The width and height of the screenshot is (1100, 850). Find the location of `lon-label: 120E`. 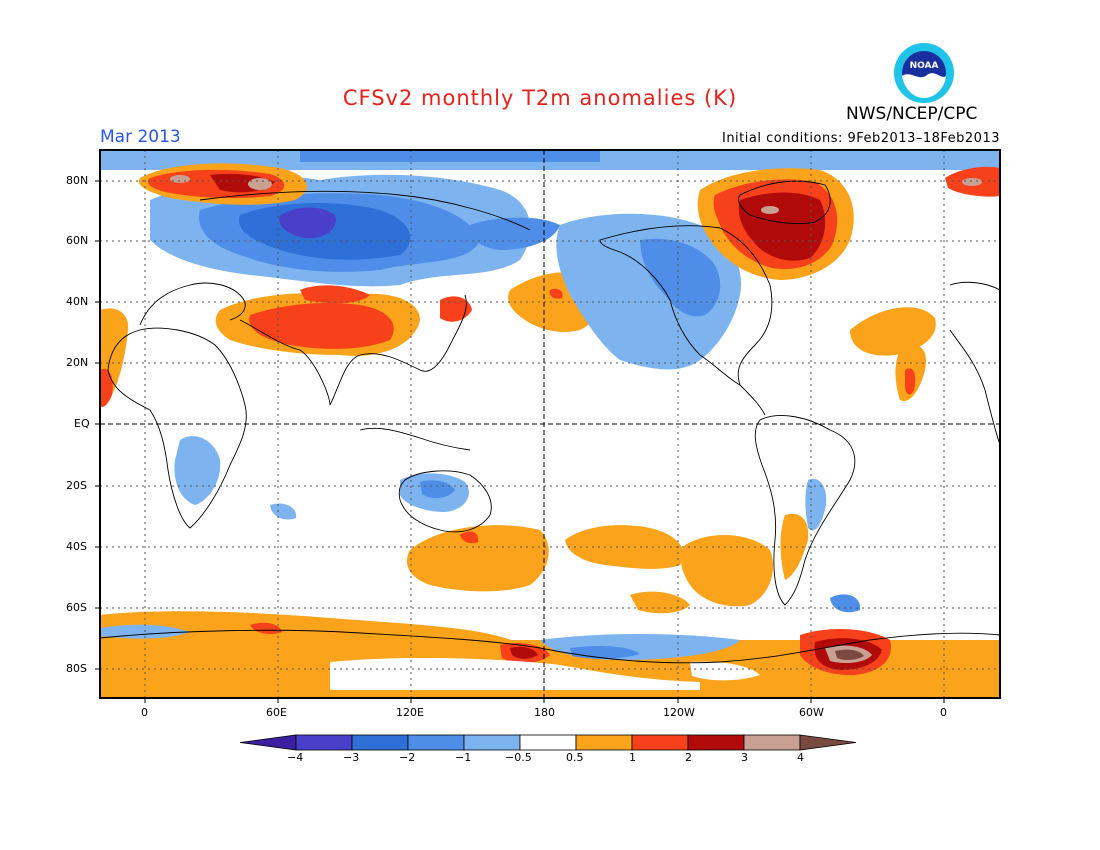

lon-label: 120E is located at coordinates (410, 712).